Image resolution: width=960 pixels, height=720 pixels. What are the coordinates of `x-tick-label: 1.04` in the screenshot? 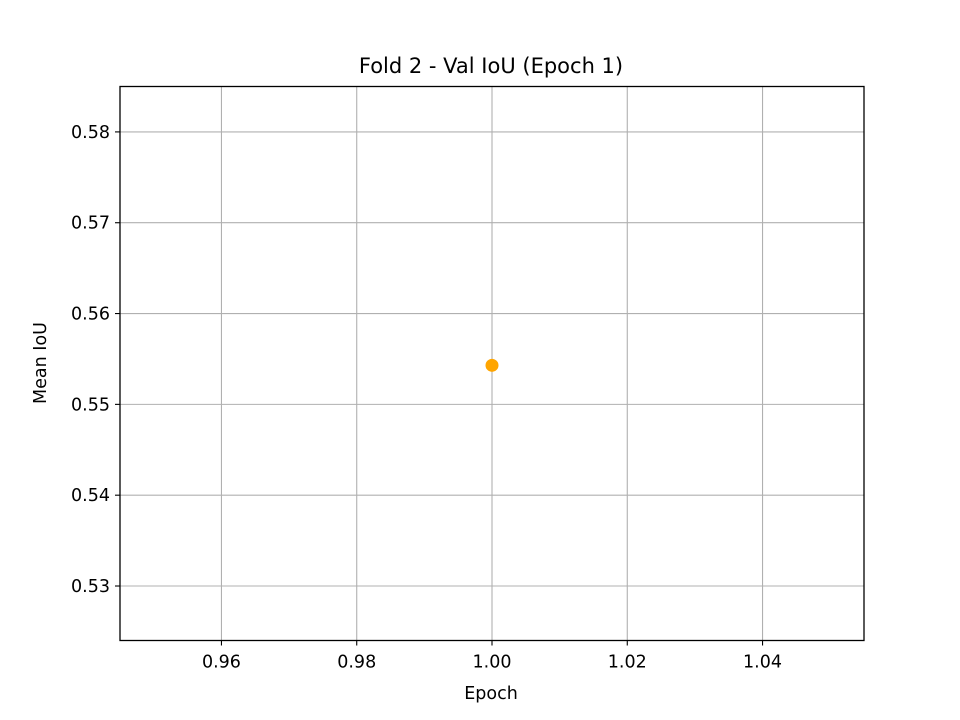 It's located at (762, 663).